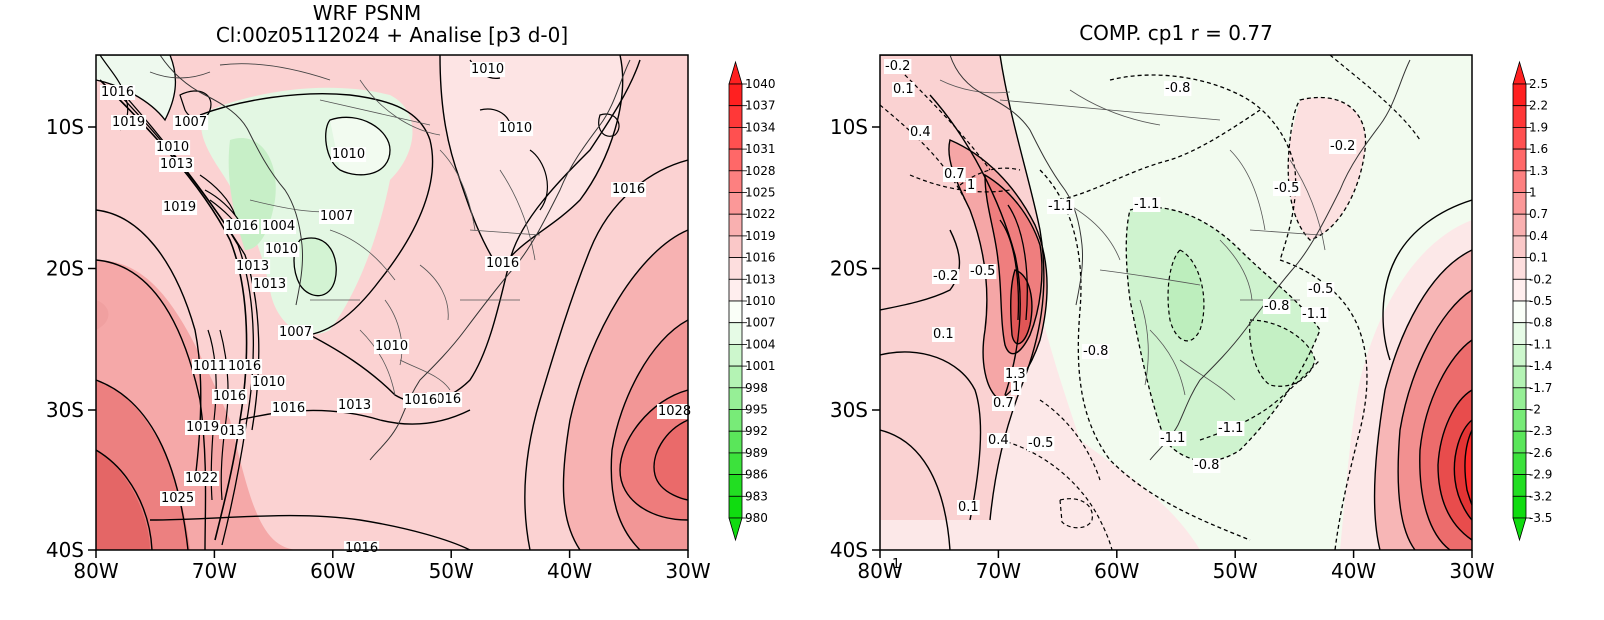 The image size is (1604, 620). I want to click on right-colorbar-label: 1.9, so click(1538, 127).